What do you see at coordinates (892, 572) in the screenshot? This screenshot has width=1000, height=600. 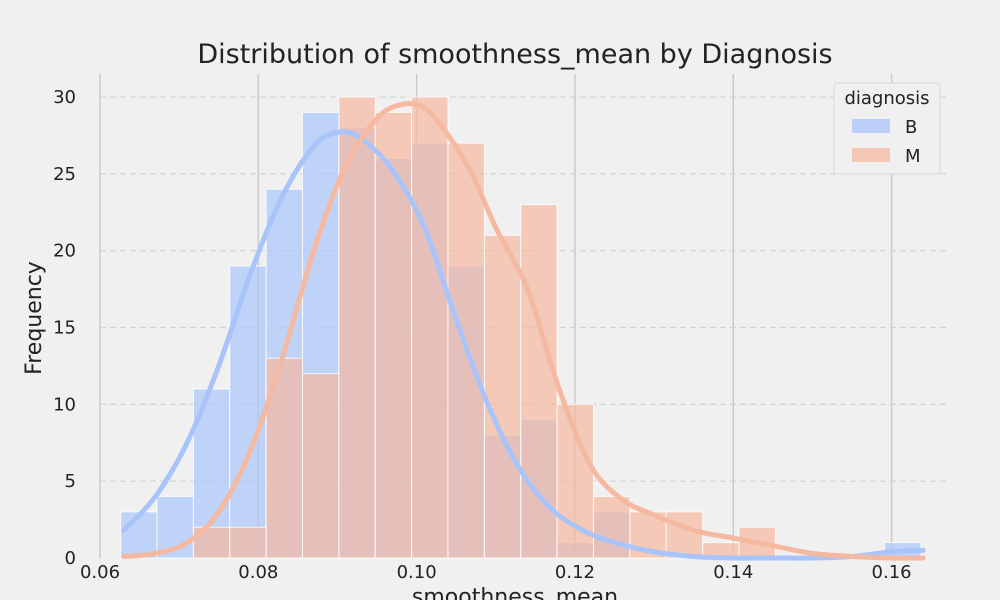 I see `x-tick-label: 0.16` at bounding box center [892, 572].